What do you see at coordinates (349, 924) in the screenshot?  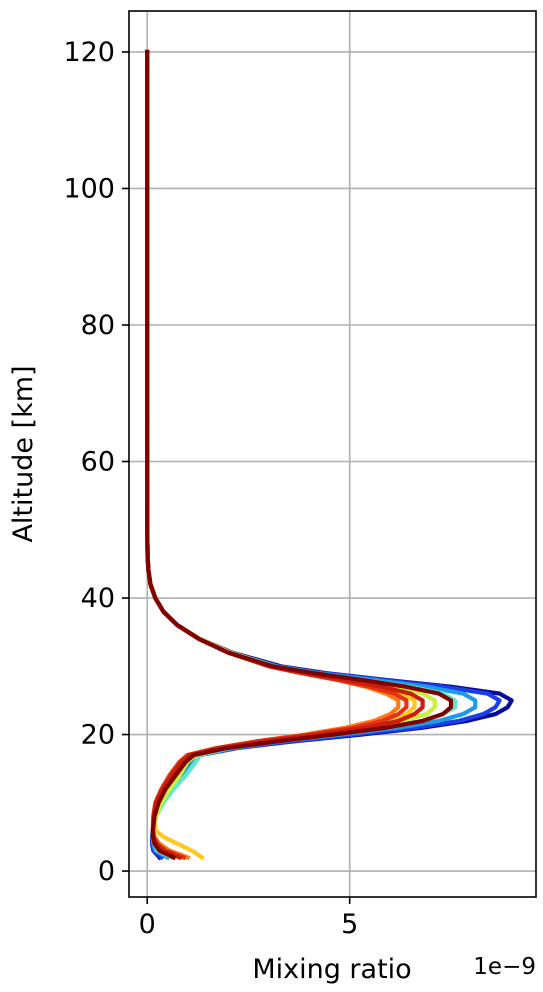 I see `x-tick-label: 5` at bounding box center [349, 924].